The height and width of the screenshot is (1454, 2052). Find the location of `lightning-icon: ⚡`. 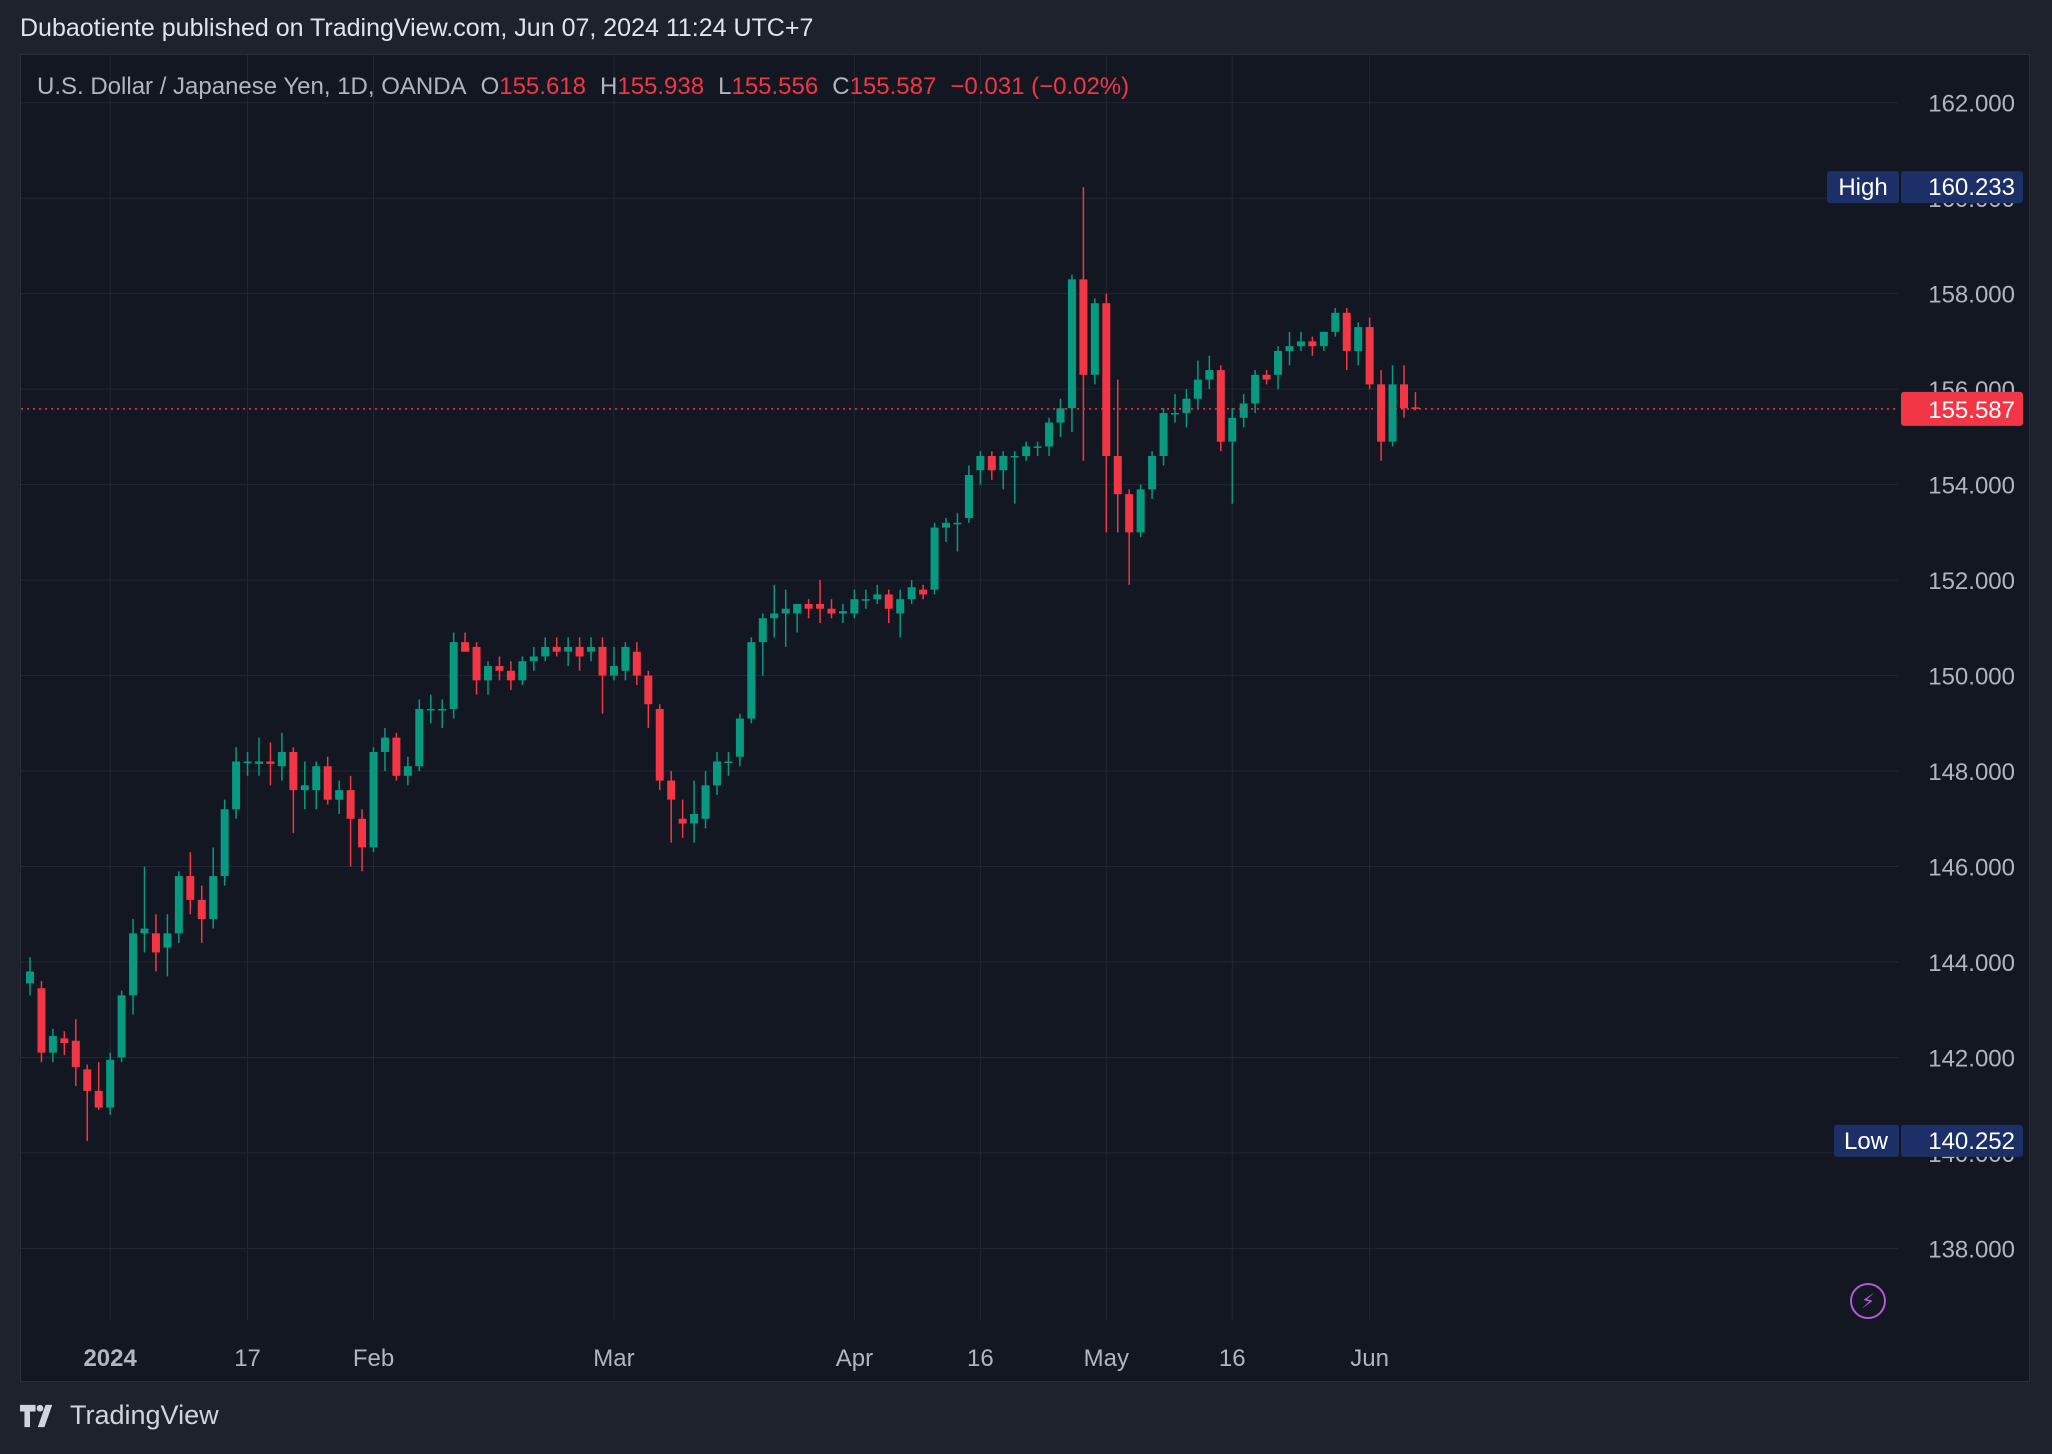

lightning-icon: ⚡ is located at coordinates (1868, 1301).